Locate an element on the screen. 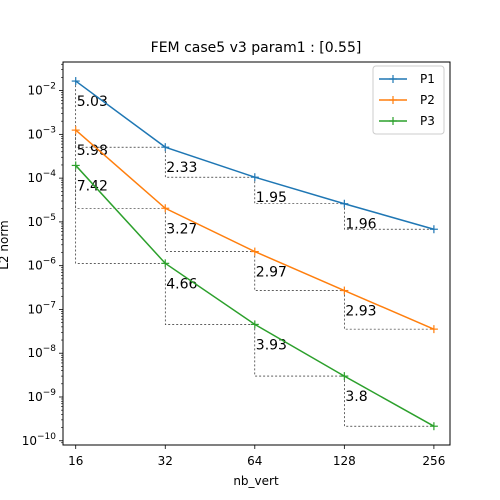 Image resolution: width=500 pixels, height=500 pixels. slope-label: 2.33 is located at coordinates (181, 168).